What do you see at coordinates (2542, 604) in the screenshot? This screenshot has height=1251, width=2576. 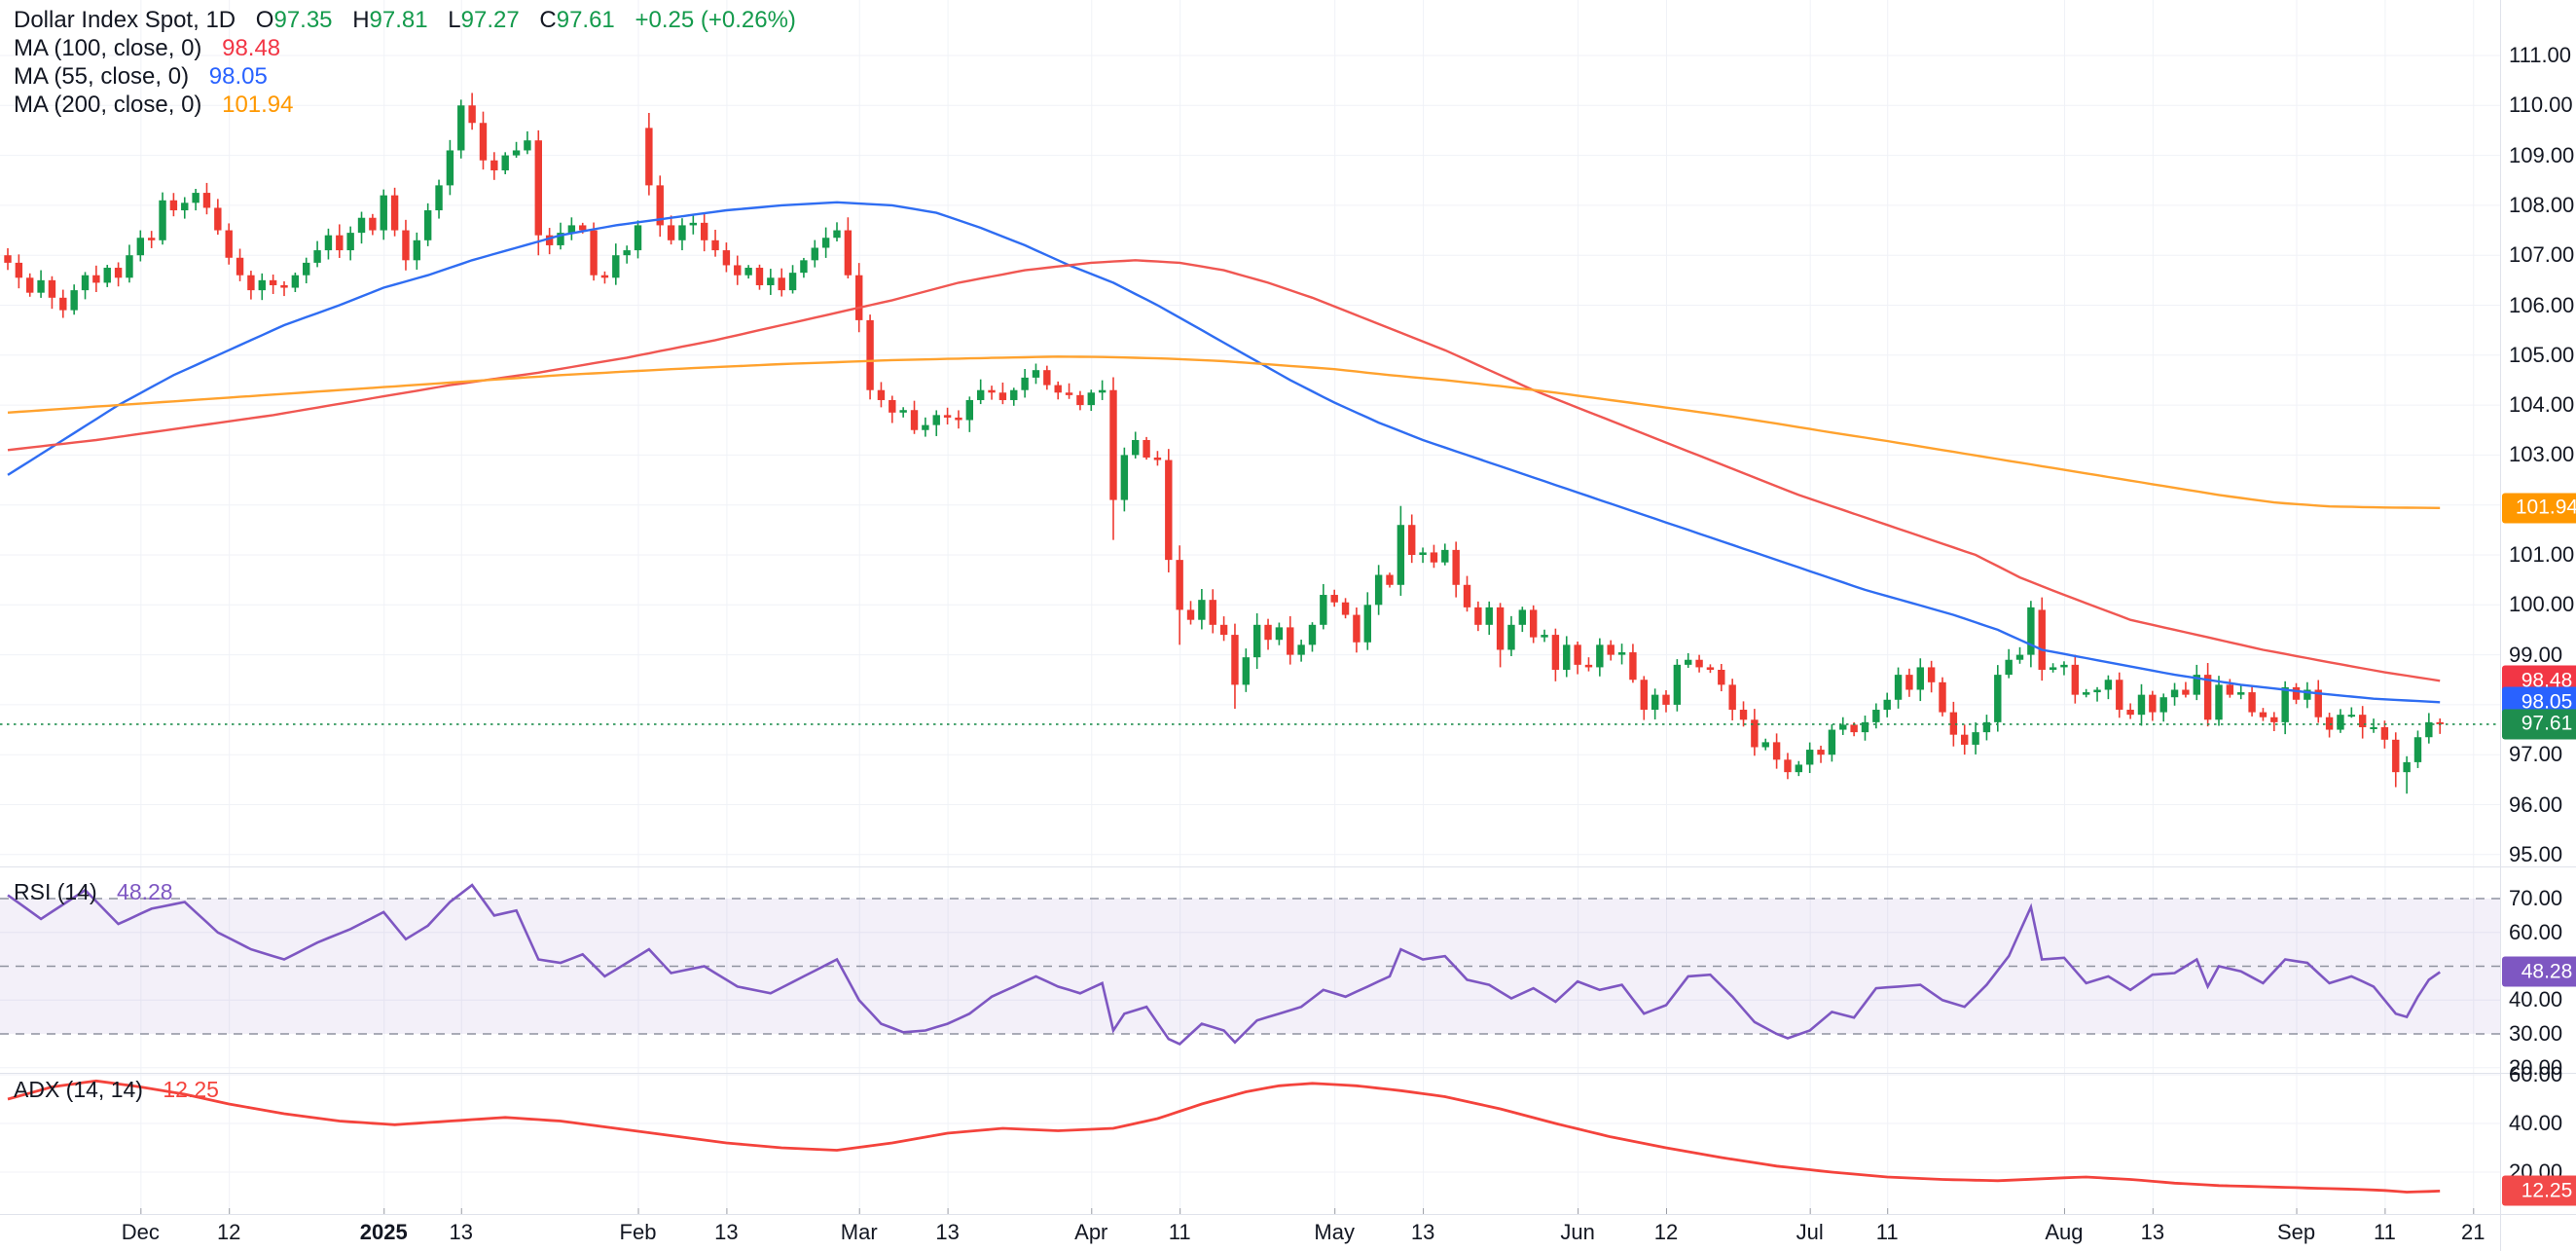 I see `price-tick-label: 100.00` at bounding box center [2542, 604].